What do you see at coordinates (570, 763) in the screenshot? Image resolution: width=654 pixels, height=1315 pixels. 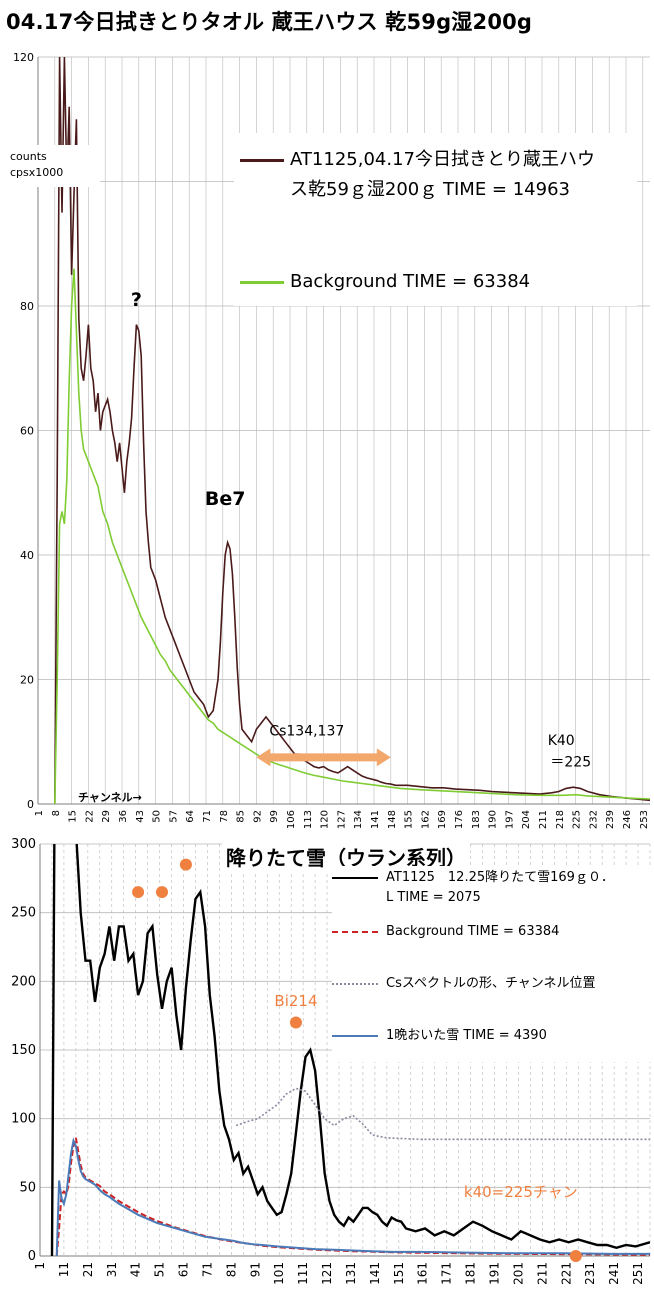 I see `peak-annotation: ＝225` at bounding box center [570, 763].